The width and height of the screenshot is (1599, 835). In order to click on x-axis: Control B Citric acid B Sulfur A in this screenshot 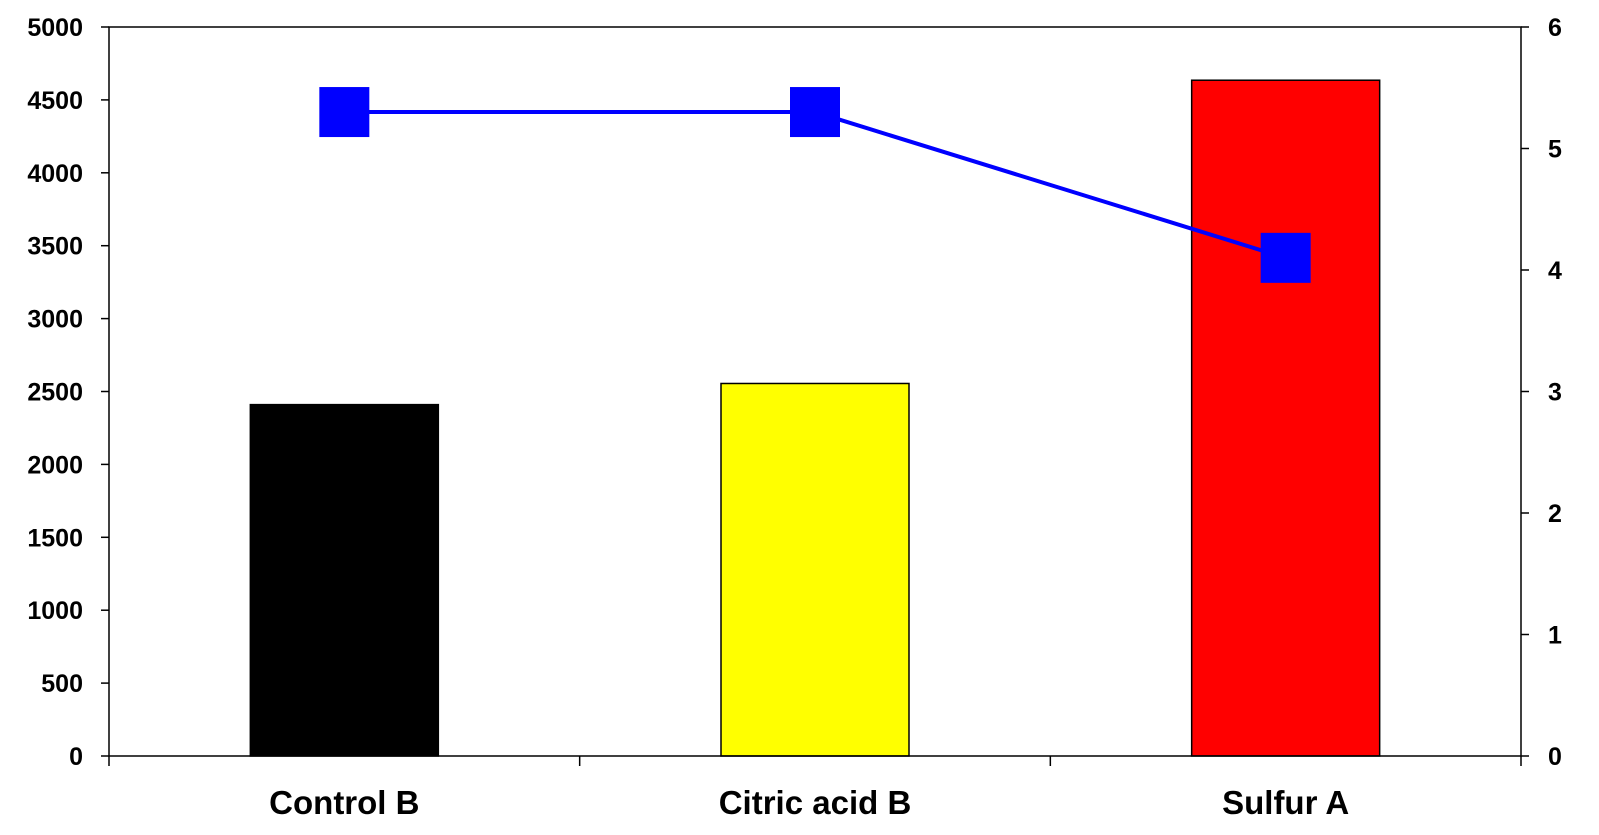, I will do `click(815, 788)`.